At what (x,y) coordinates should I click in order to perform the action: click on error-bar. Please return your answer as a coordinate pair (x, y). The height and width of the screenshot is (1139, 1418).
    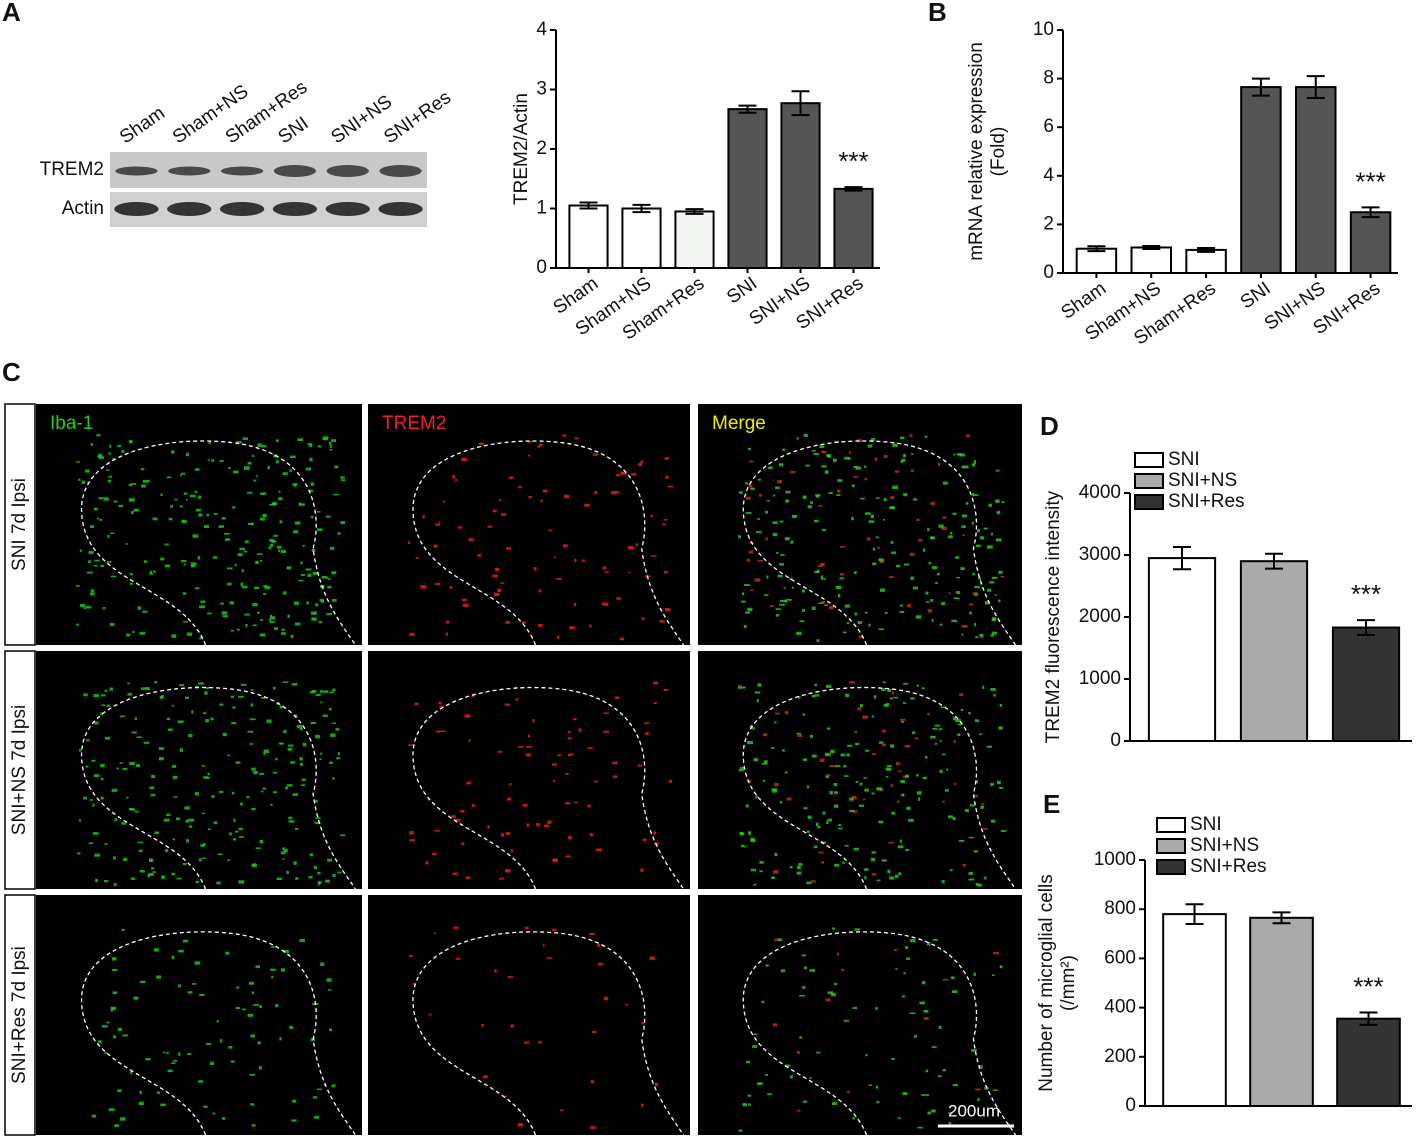
    Looking at the image, I should click on (747, 109).